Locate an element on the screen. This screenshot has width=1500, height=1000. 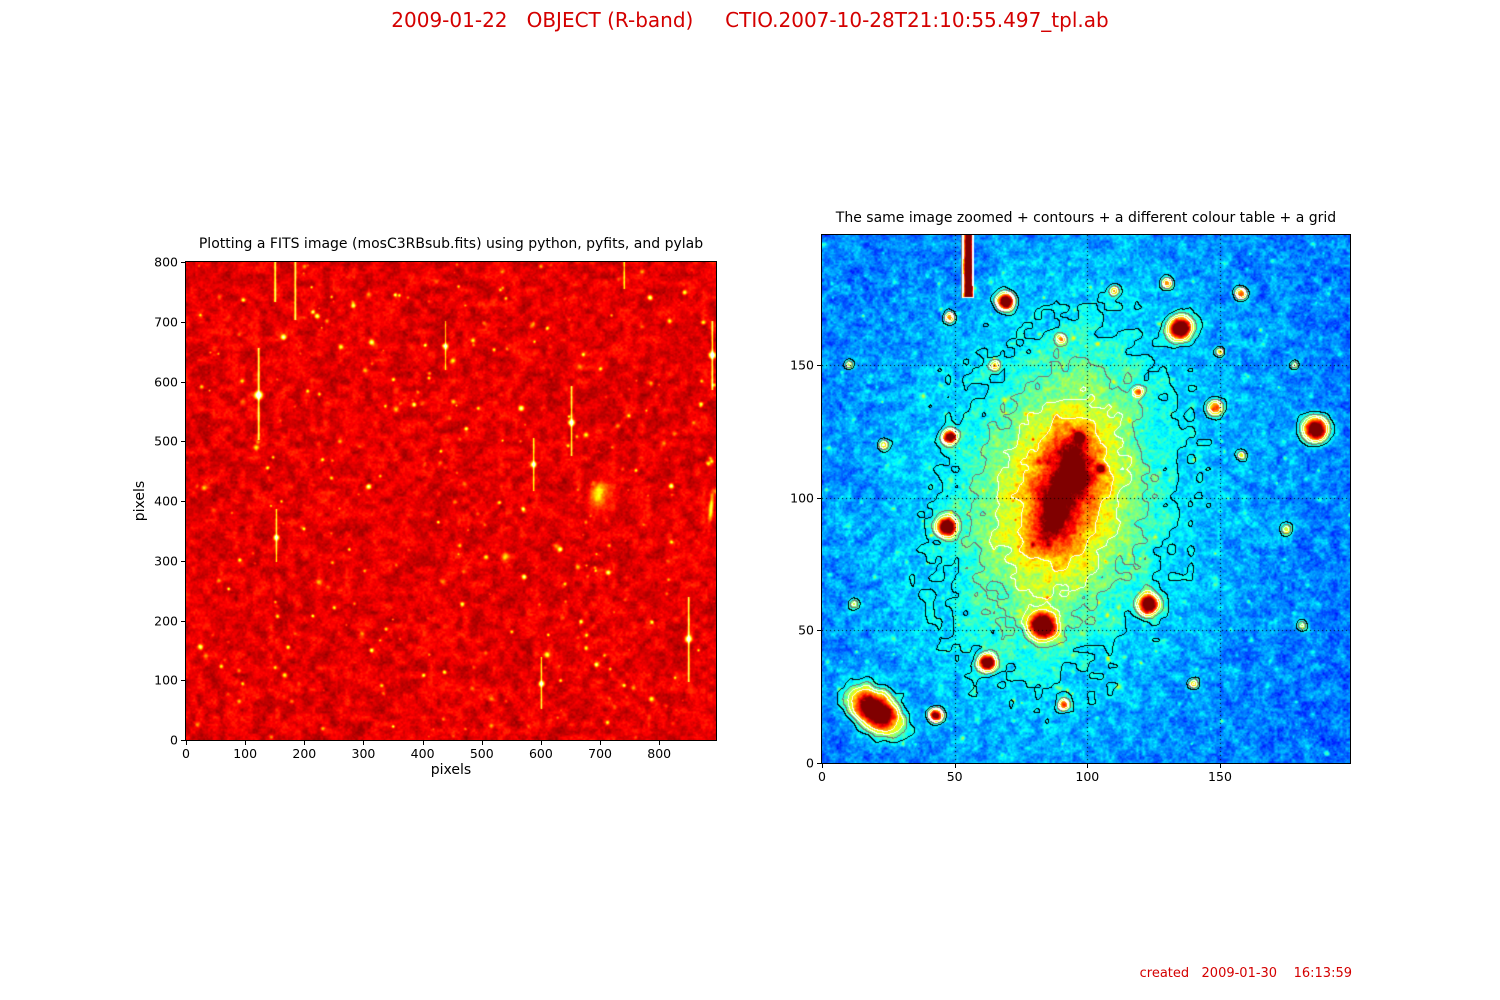
y-tick-label: 200 is located at coordinates (166, 620).